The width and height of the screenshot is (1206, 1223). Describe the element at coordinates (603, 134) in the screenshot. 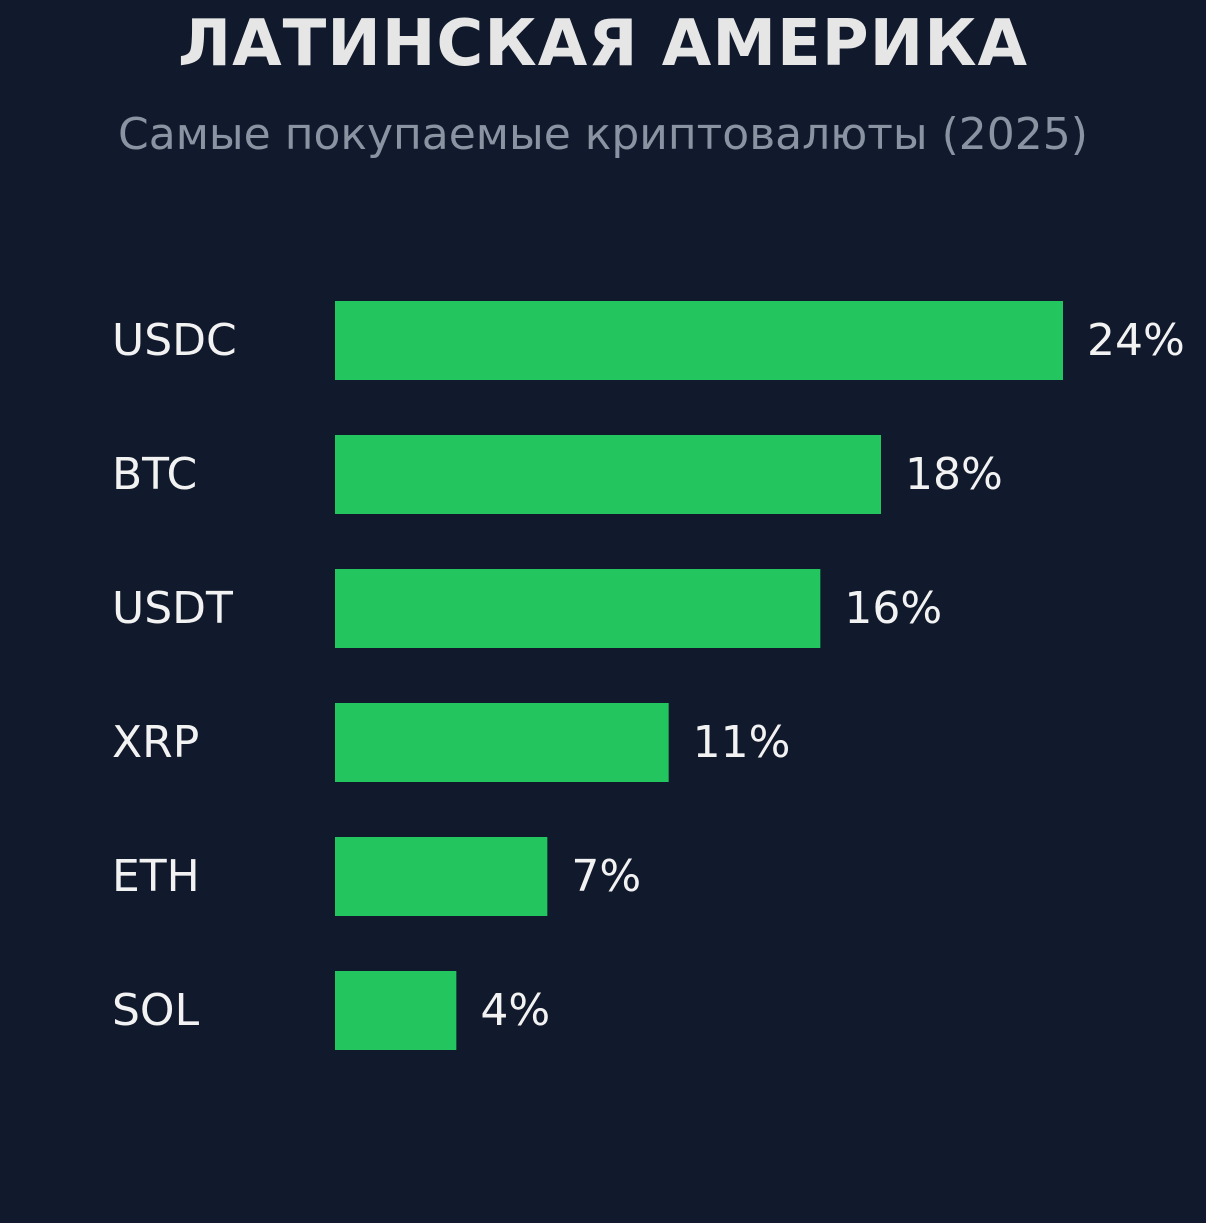

I see `chart-subtitle: Самые покупаемые криптовалюты (2025)` at that location.